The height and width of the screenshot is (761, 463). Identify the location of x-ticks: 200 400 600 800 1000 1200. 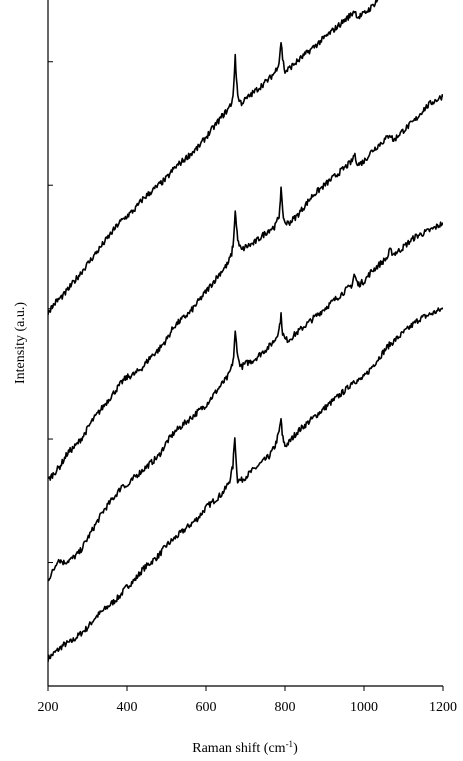
(247, 700).